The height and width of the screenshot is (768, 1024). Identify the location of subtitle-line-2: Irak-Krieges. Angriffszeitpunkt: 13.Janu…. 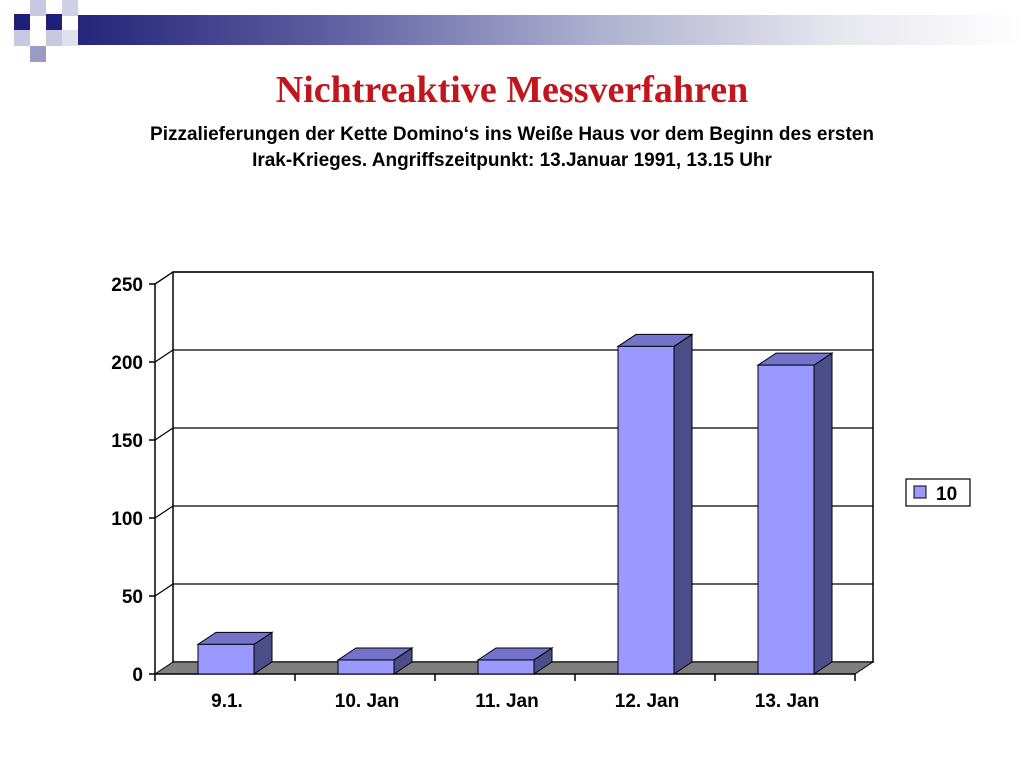
(512, 160).